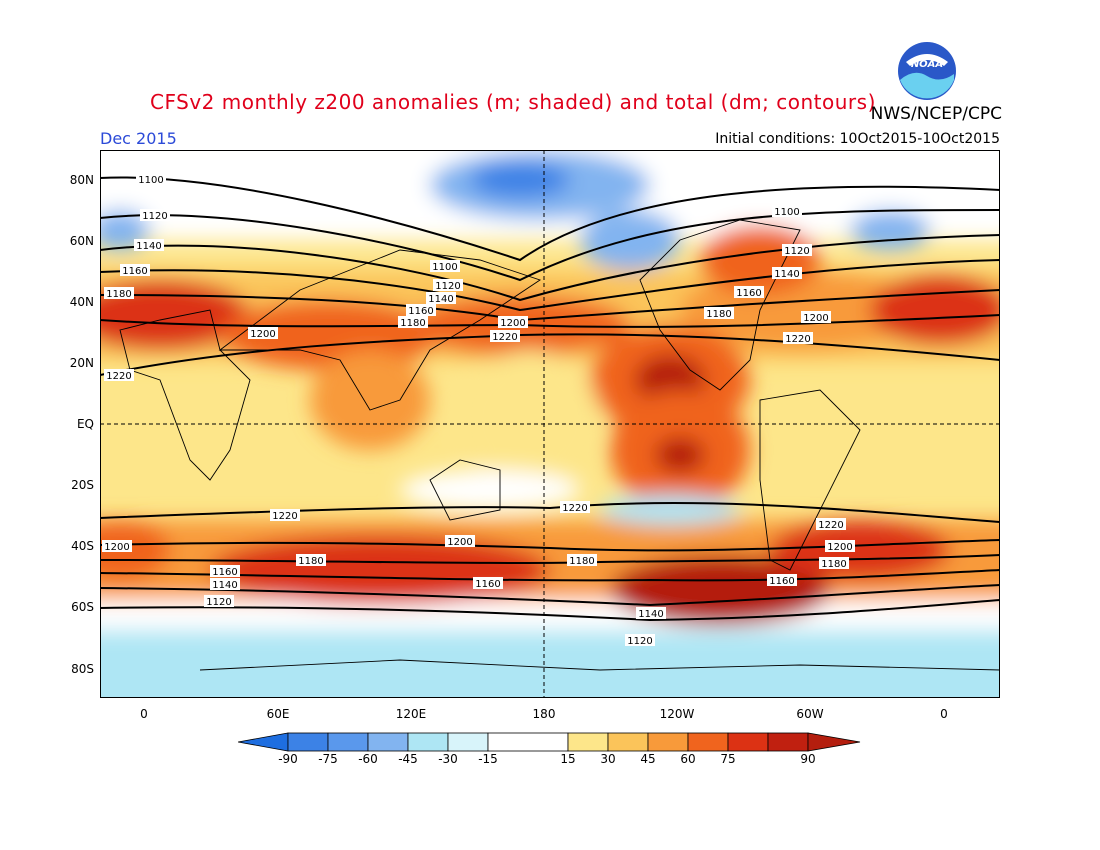  What do you see at coordinates (82, 485) in the screenshot?
I see `lat-label: 20S` at bounding box center [82, 485].